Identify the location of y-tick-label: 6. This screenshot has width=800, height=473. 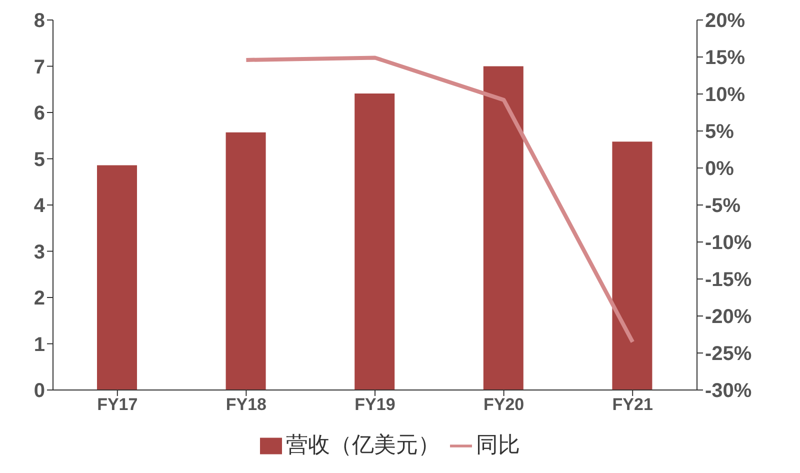
(39, 113).